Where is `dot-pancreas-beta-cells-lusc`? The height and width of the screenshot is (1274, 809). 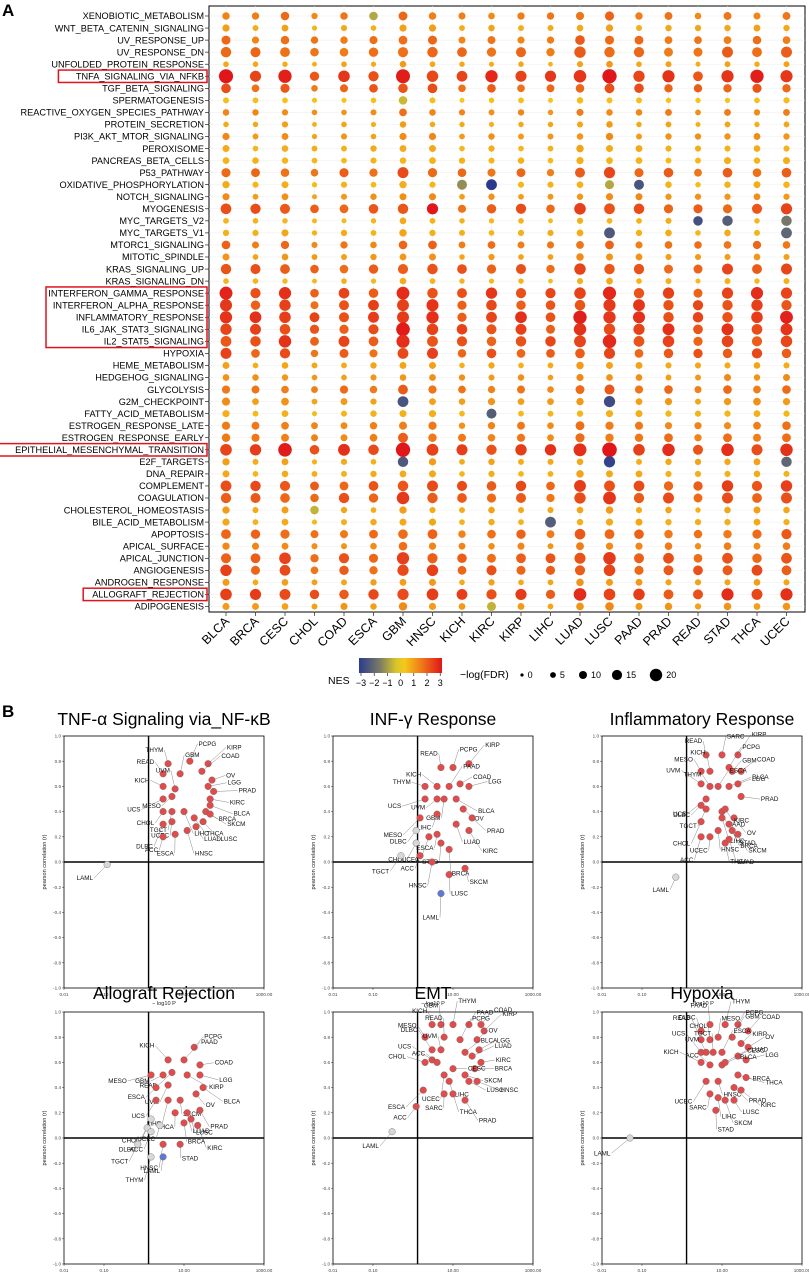
dot-pancreas-beta-cells-lusc is located at coordinates (609, 160).